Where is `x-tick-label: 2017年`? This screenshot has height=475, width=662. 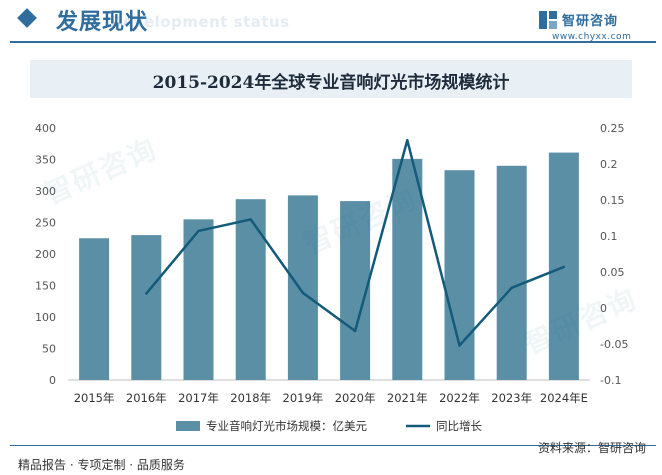 x-tick-label: 2017年 is located at coordinates (198, 398).